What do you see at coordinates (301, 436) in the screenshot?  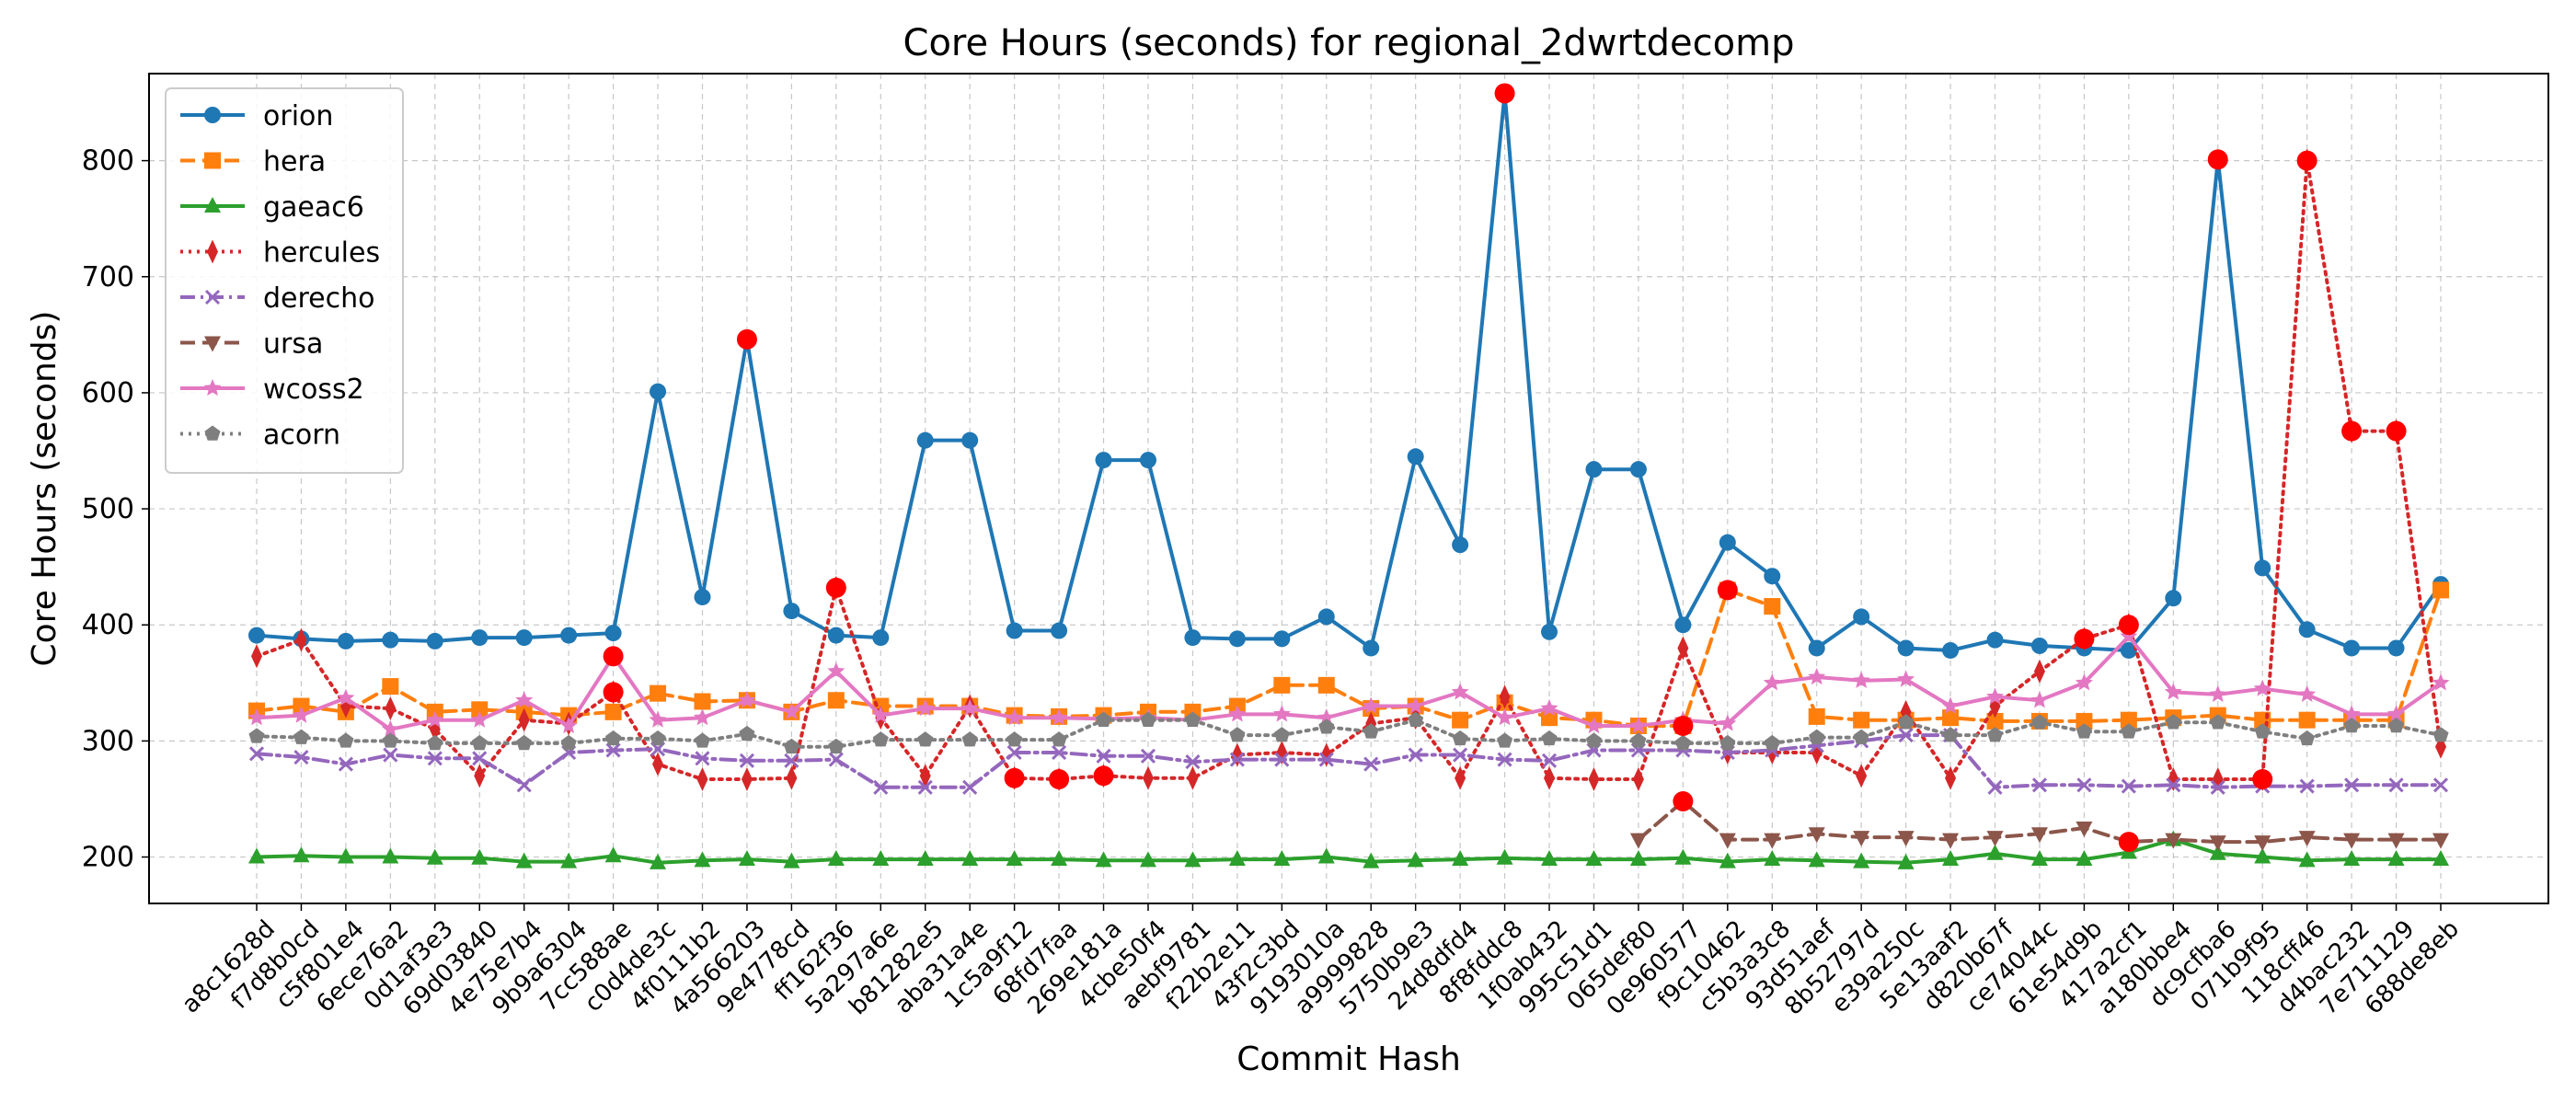 I see `legend-label: acorn` at bounding box center [301, 436].